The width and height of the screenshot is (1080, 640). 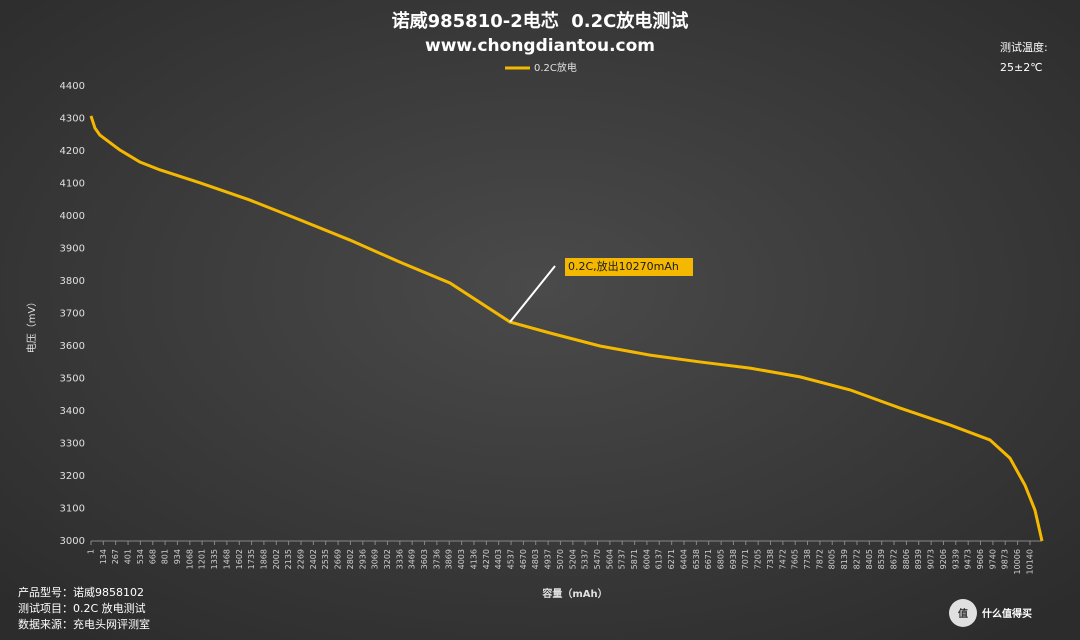 I want to click on x-tick-label: 3469, so click(x=412, y=559).